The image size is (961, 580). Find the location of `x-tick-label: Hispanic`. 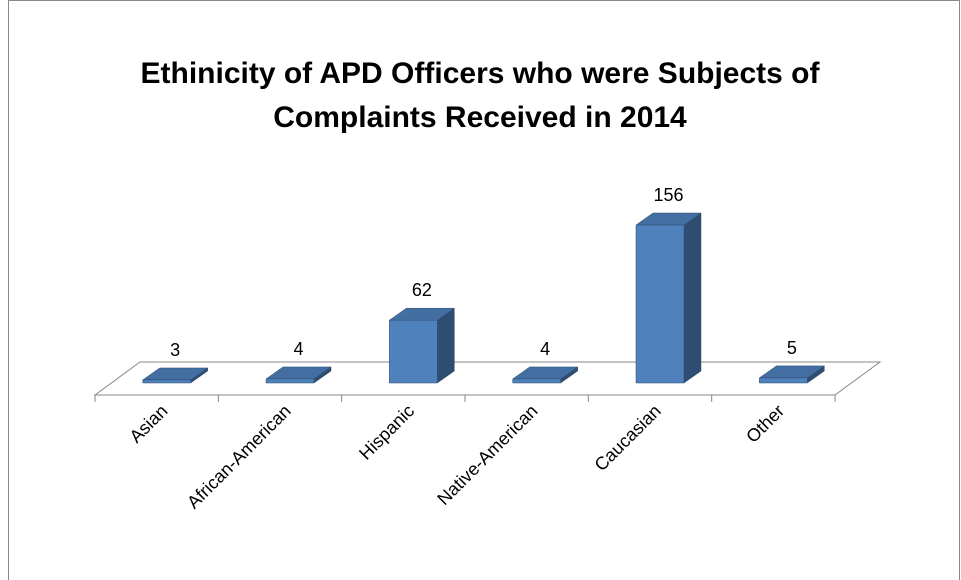

x-tick-label: Hispanic is located at coordinates (386, 432).